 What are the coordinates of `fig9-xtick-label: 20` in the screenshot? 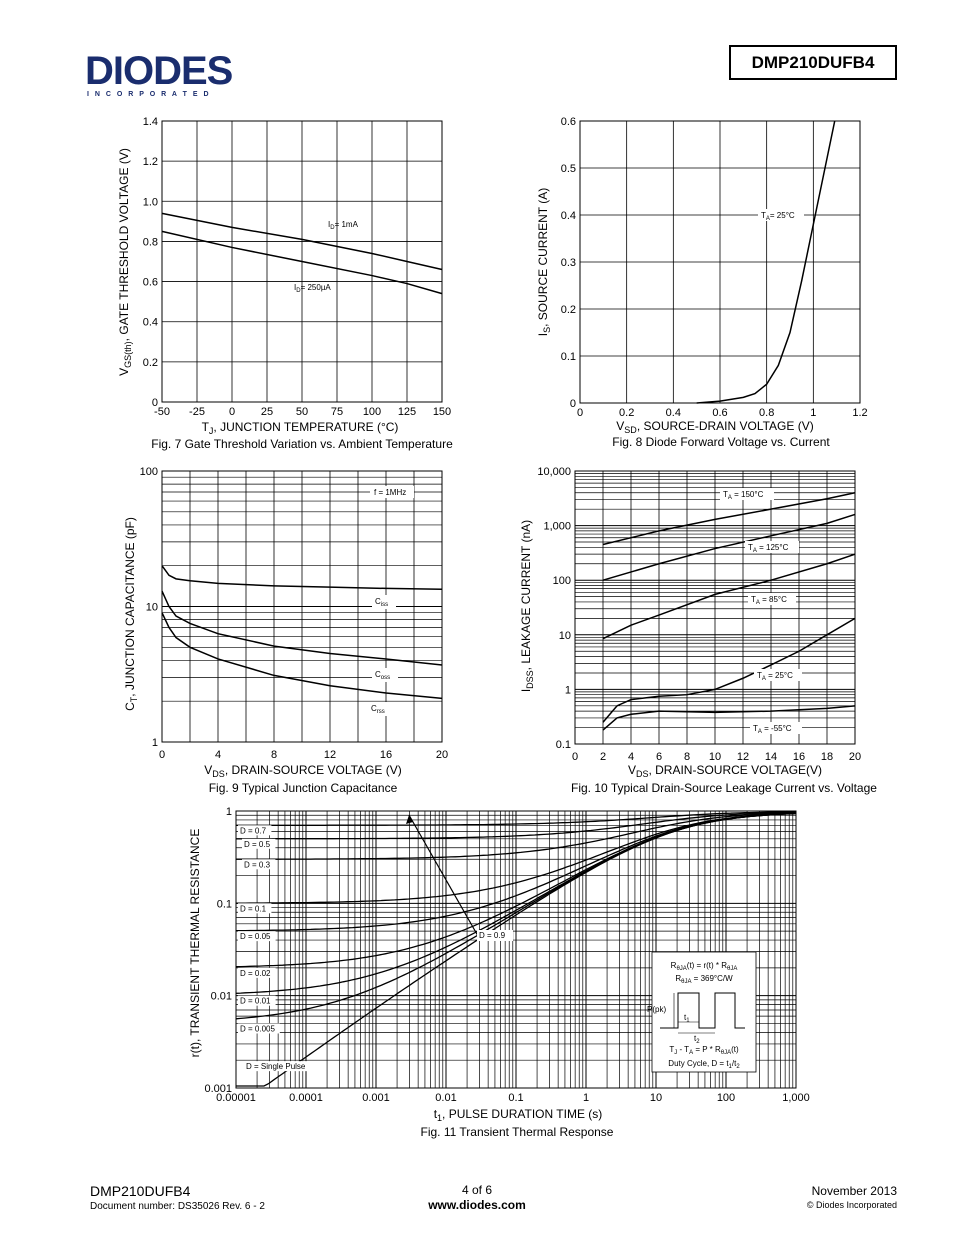 It's located at (442, 755).